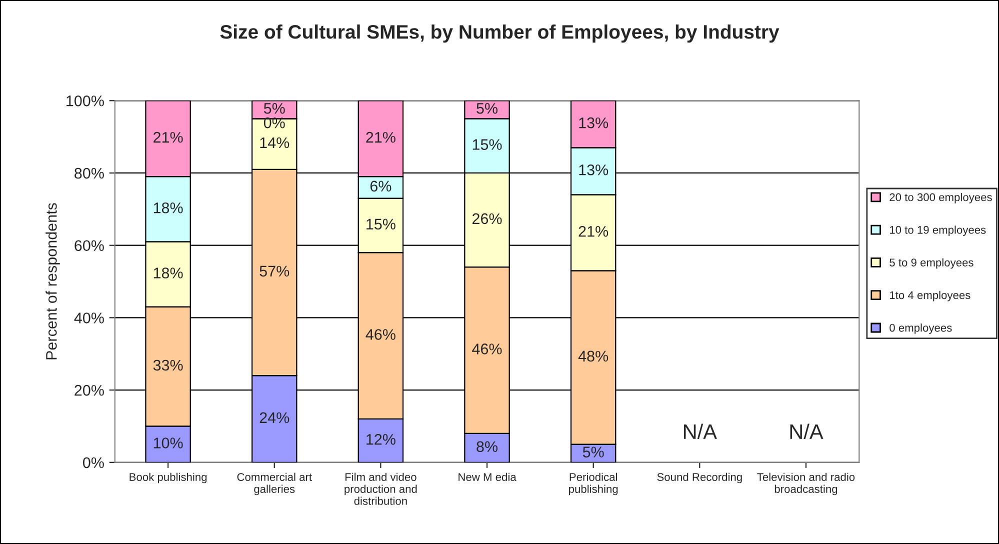  What do you see at coordinates (275, 418) in the screenshot?
I see `data-label: 24%` at bounding box center [275, 418].